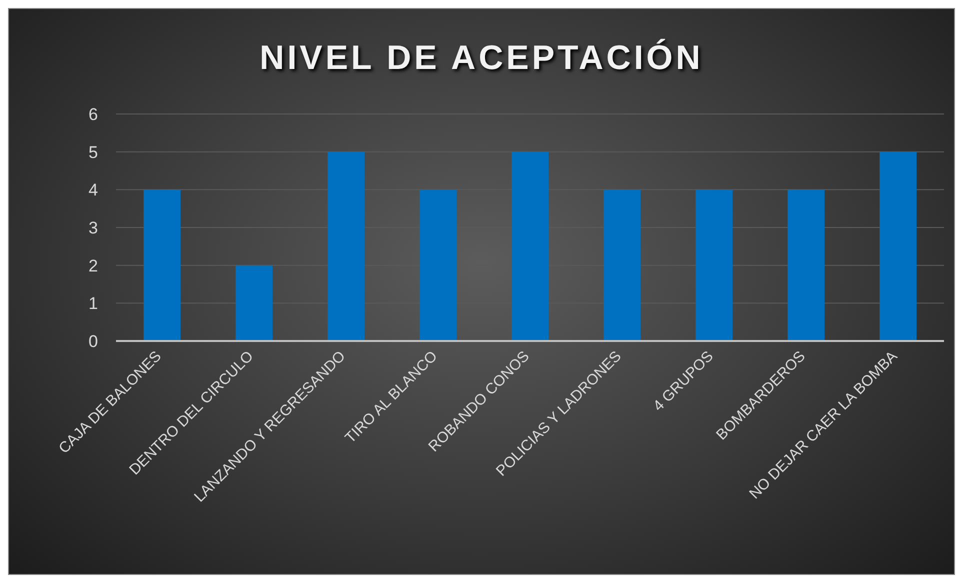  Describe the element at coordinates (93, 152) in the screenshot. I see `y-tick-label: 5` at that location.